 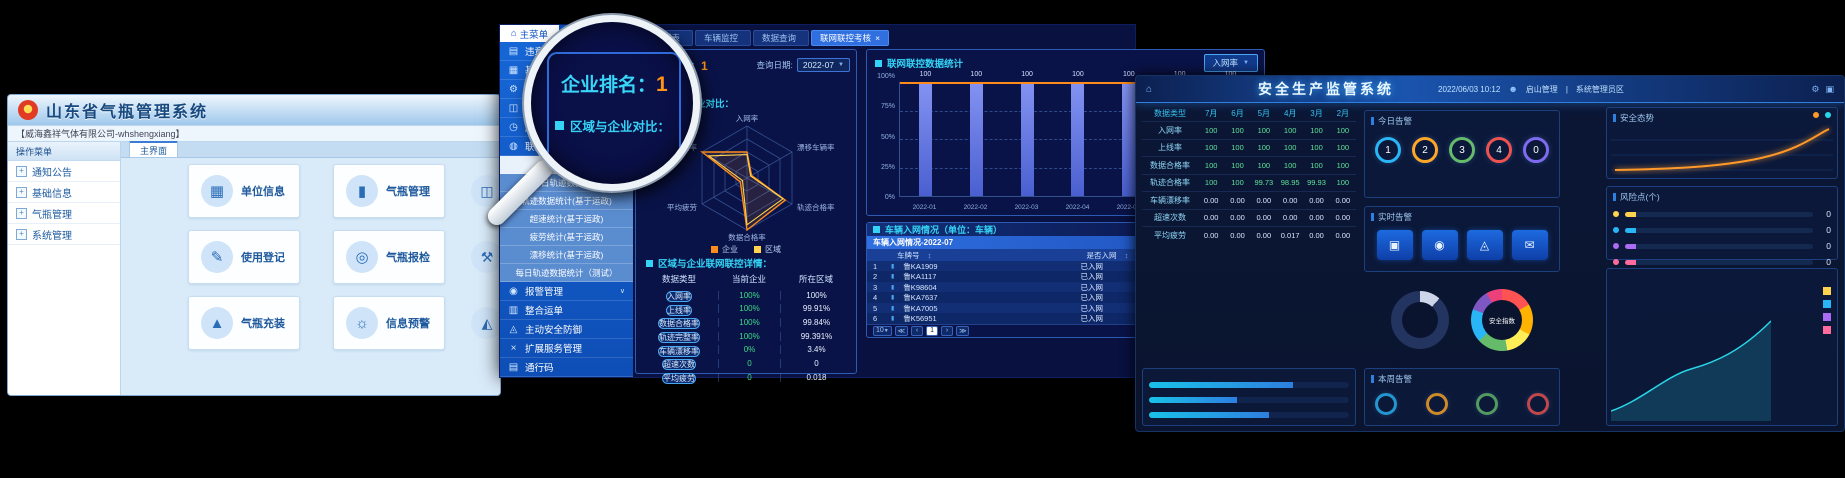 I want to click on user-name: 启山管理, so click(x=1541, y=89).